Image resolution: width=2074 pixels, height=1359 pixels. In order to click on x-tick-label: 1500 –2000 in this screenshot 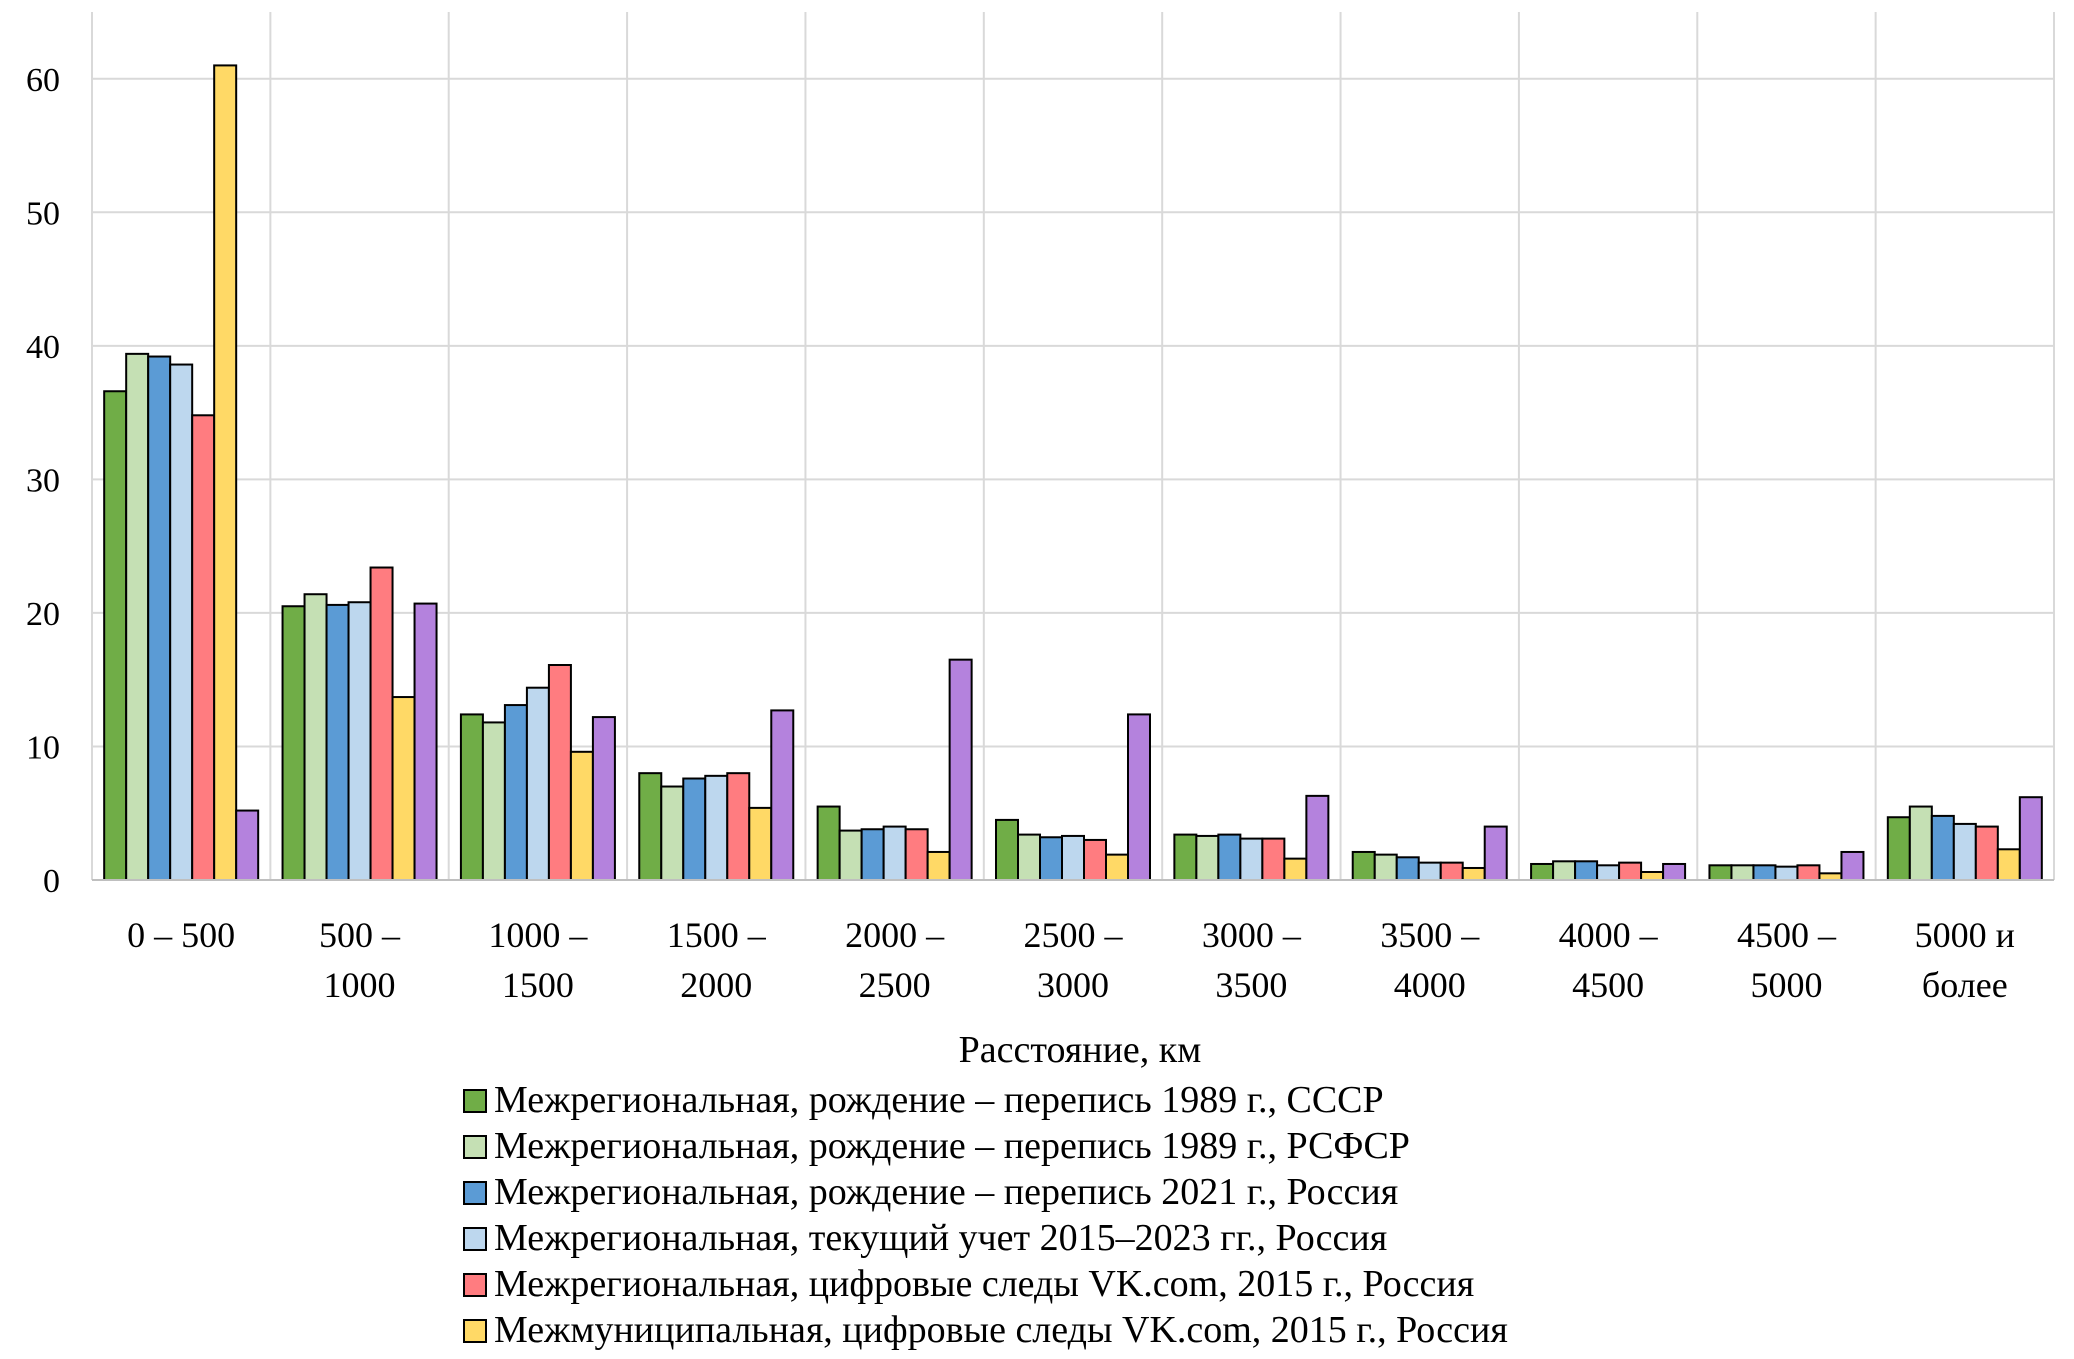, I will do `click(717, 960)`.